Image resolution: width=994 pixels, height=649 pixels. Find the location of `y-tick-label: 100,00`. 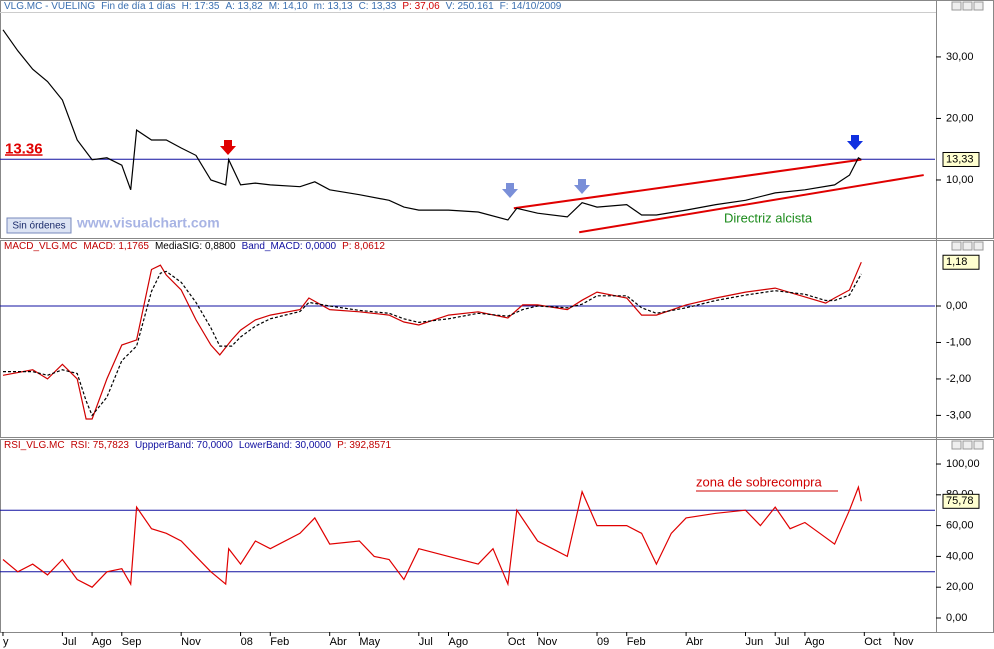

y-tick-label: 100,00 is located at coordinates (963, 464).